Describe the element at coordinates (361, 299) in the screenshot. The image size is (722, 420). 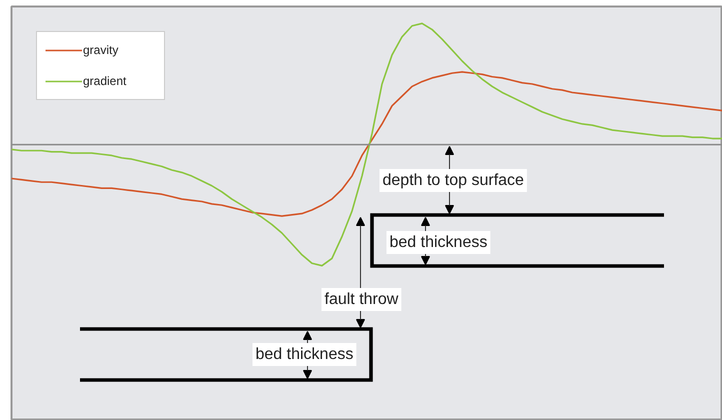
I see `text: fault throw` at that location.